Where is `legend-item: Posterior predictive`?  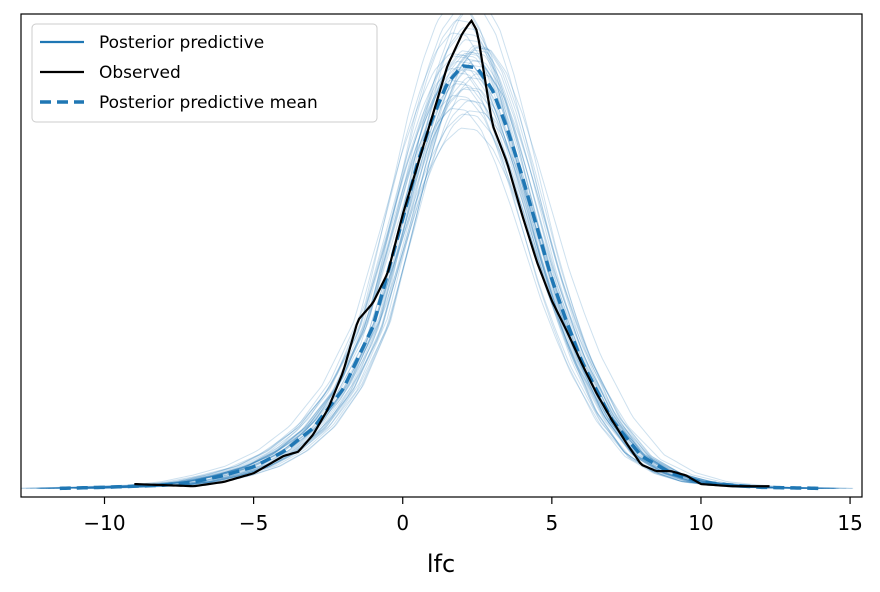
legend-item: Posterior predictive is located at coordinates (152, 43).